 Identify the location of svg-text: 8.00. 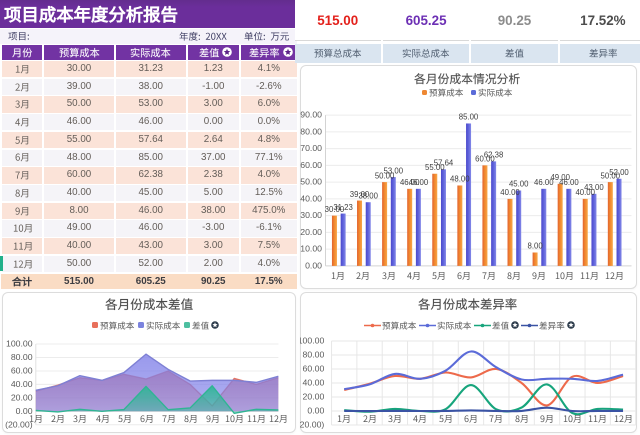
(535, 245).